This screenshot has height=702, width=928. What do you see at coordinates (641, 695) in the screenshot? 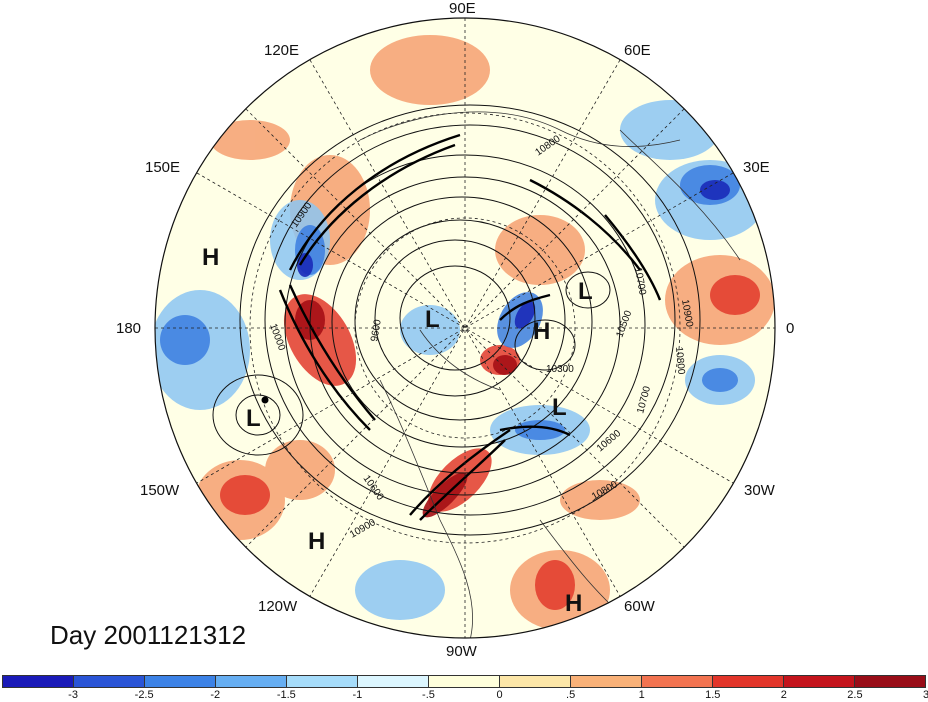
I see `colorbar-tick-label: 1` at bounding box center [641, 695].